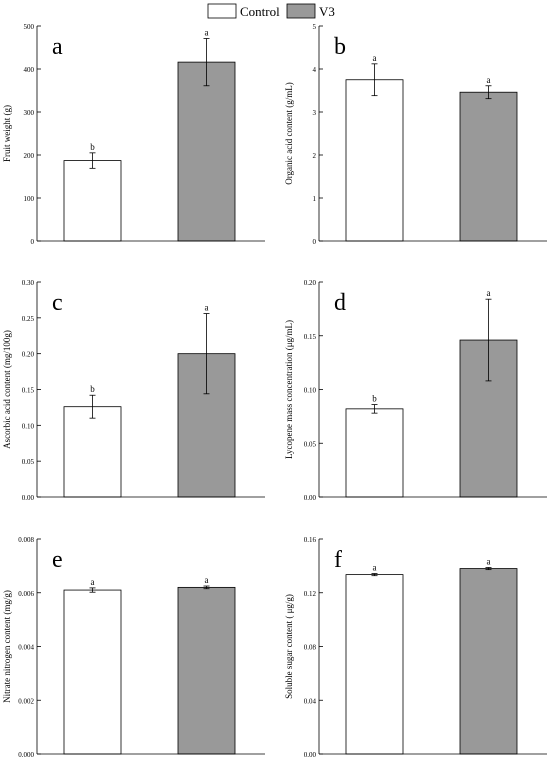  I want to click on panel-e-error-bar-control, so click(92, 590).